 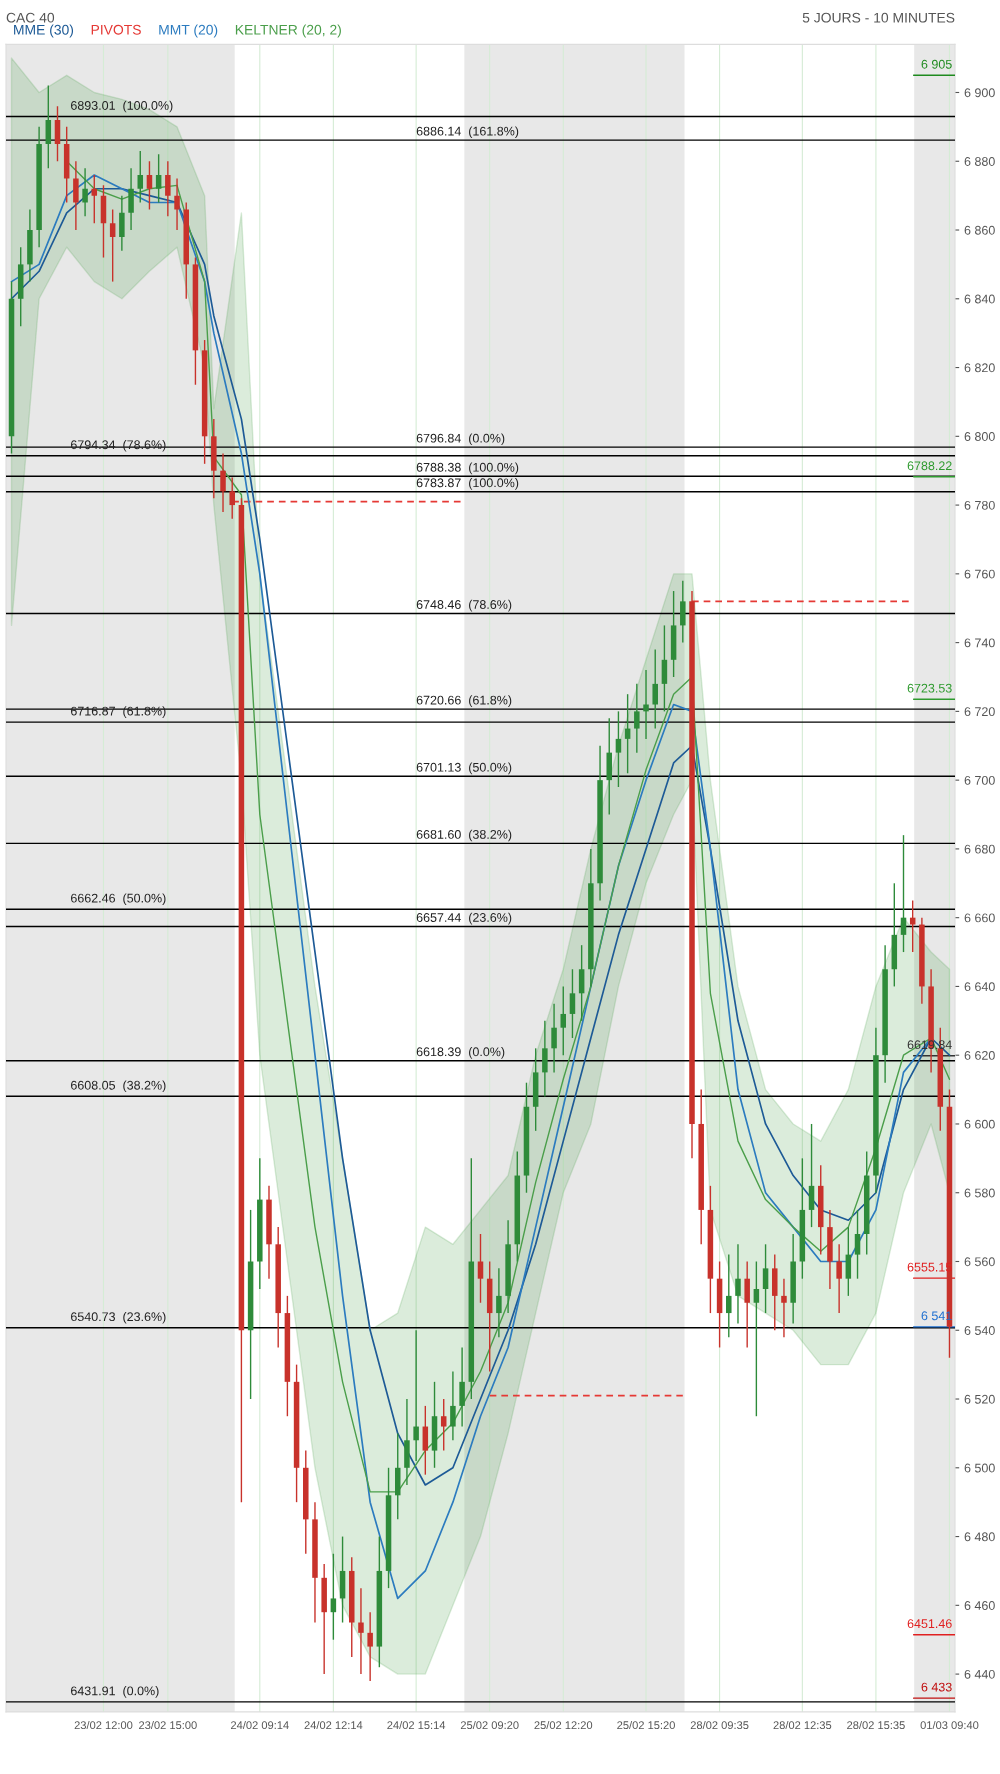 What do you see at coordinates (416, 1725) in the screenshot?
I see `x-tick-label: 24/02 15:14` at bounding box center [416, 1725].